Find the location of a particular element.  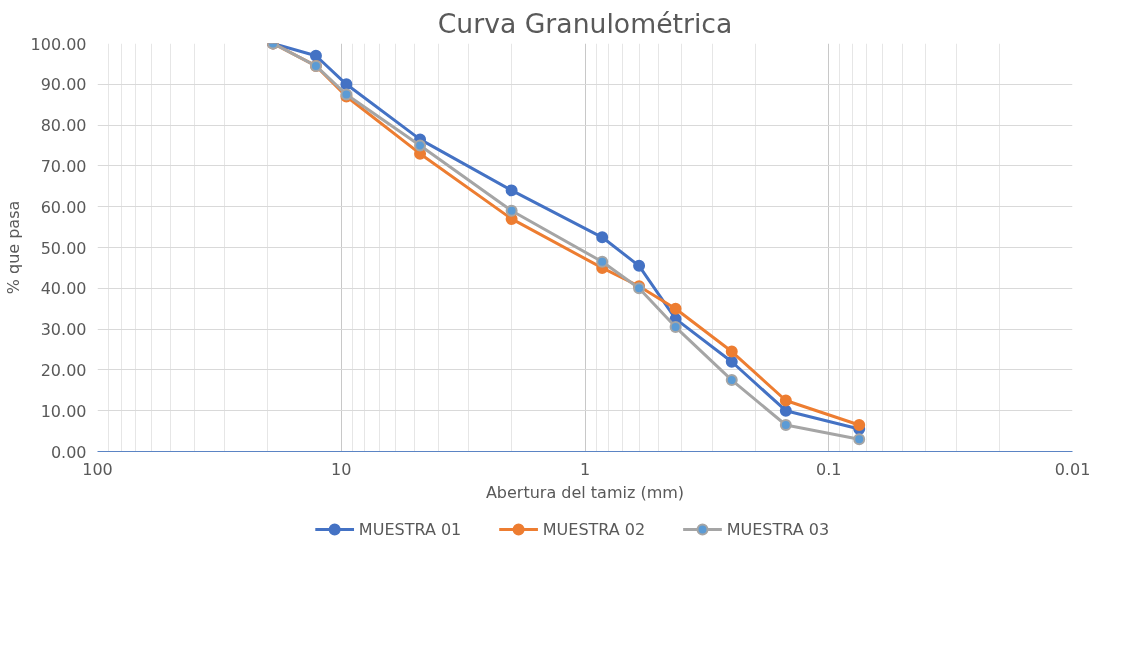

y-axis-title: % que pasa is located at coordinates (13, 247).